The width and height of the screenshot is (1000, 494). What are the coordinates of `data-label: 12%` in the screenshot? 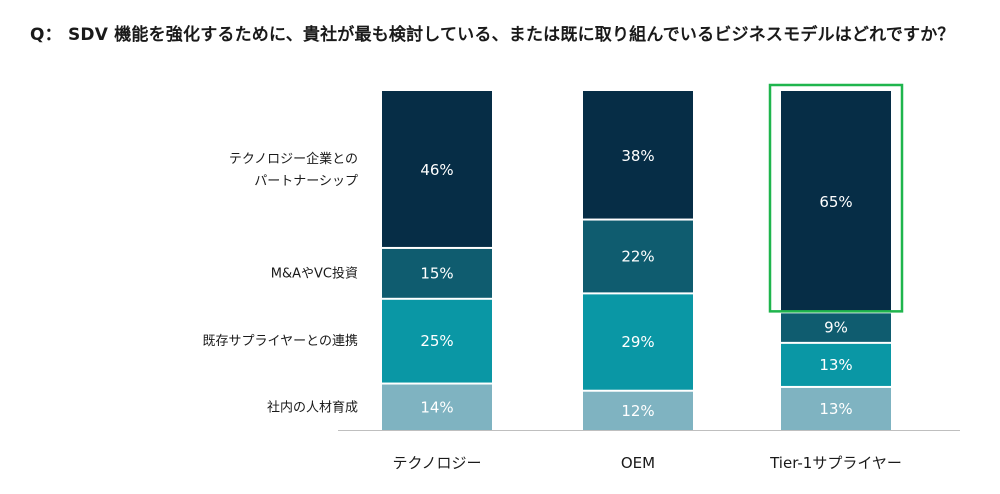 It's located at (637, 411).